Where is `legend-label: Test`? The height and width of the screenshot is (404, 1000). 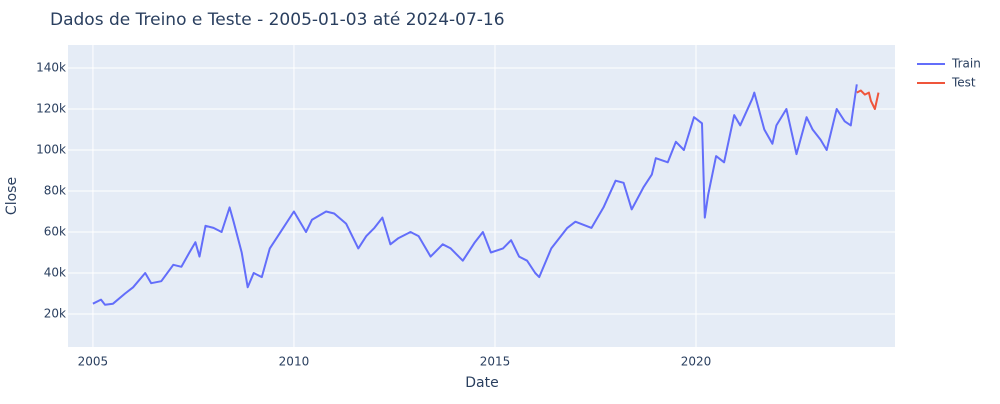
legend-label: Test is located at coordinates (963, 83).